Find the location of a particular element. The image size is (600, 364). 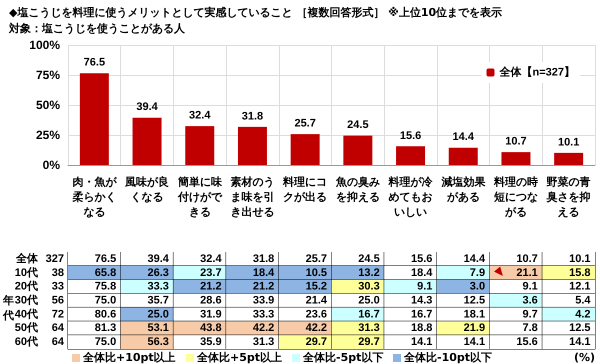

x-tick-label: 減塩効果がある is located at coordinates (463, 190).